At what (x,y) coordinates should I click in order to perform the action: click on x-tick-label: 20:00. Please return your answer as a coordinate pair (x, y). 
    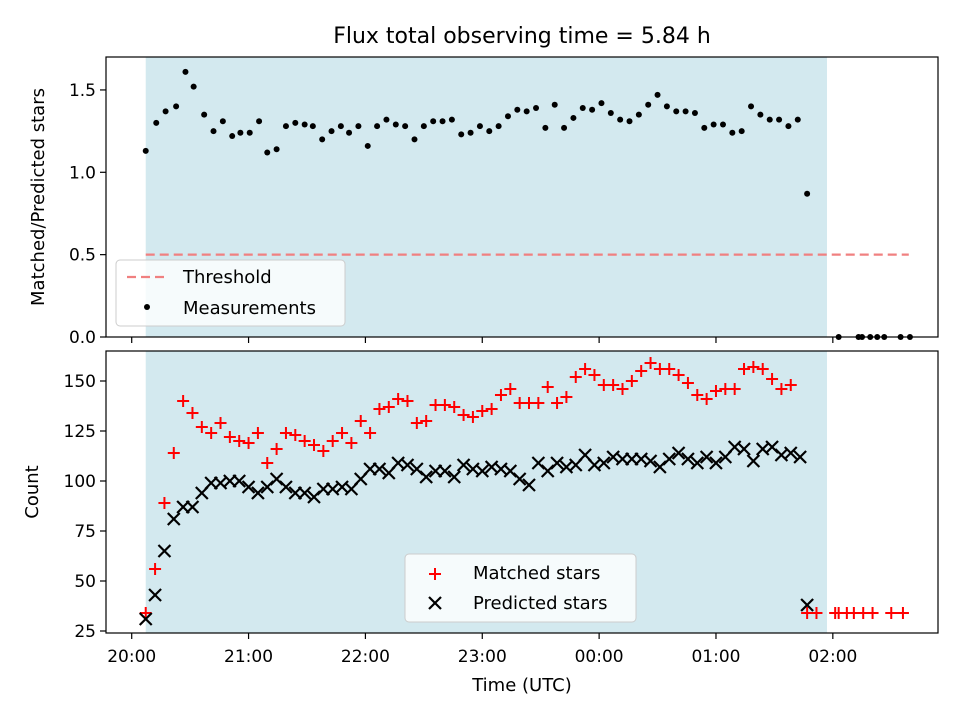
    Looking at the image, I should click on (131, 657).